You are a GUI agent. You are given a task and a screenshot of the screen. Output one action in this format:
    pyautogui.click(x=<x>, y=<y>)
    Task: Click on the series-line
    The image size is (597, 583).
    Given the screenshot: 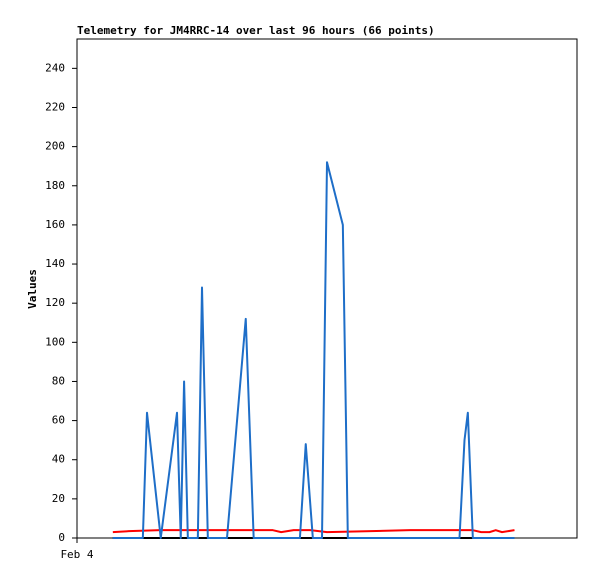 What is the action you would take?
    pyautogui.click(x=313, y=531)
    